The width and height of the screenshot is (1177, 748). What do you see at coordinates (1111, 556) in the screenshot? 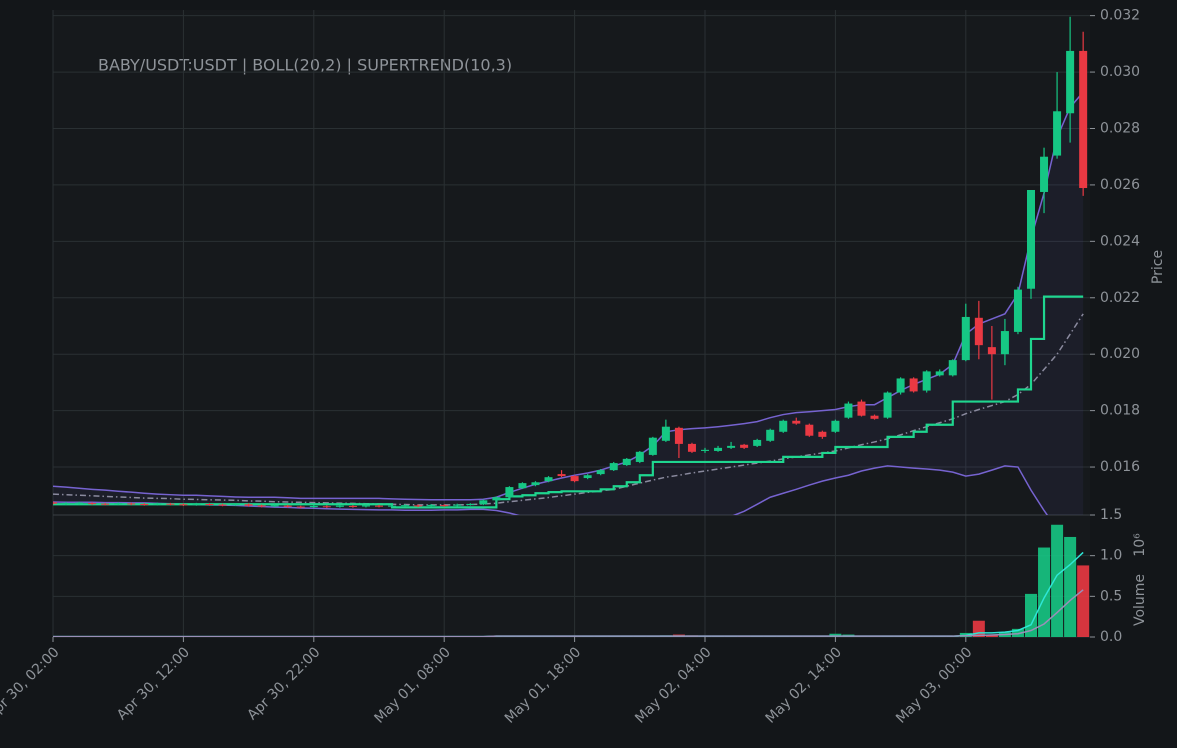
I see `y-tick-label: 1.0` at bounding box center [1111, 556].